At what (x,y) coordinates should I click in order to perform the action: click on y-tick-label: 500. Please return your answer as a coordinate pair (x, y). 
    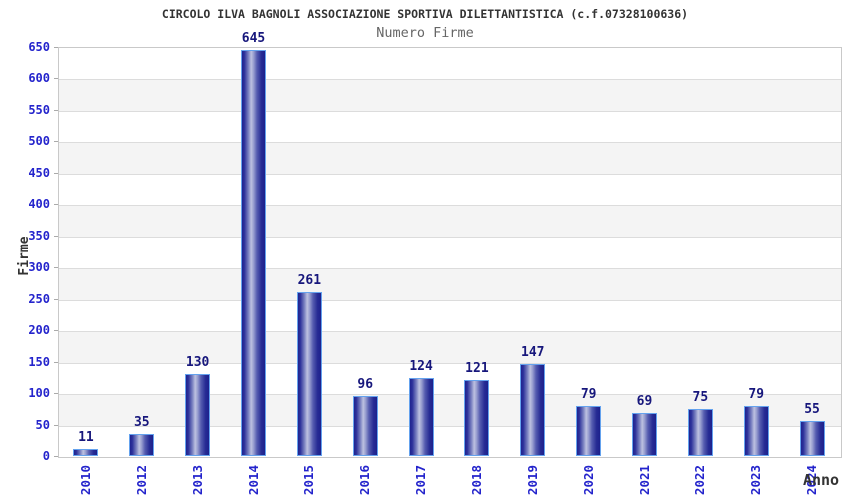
    Looking at the image, I should click on (39, 141).